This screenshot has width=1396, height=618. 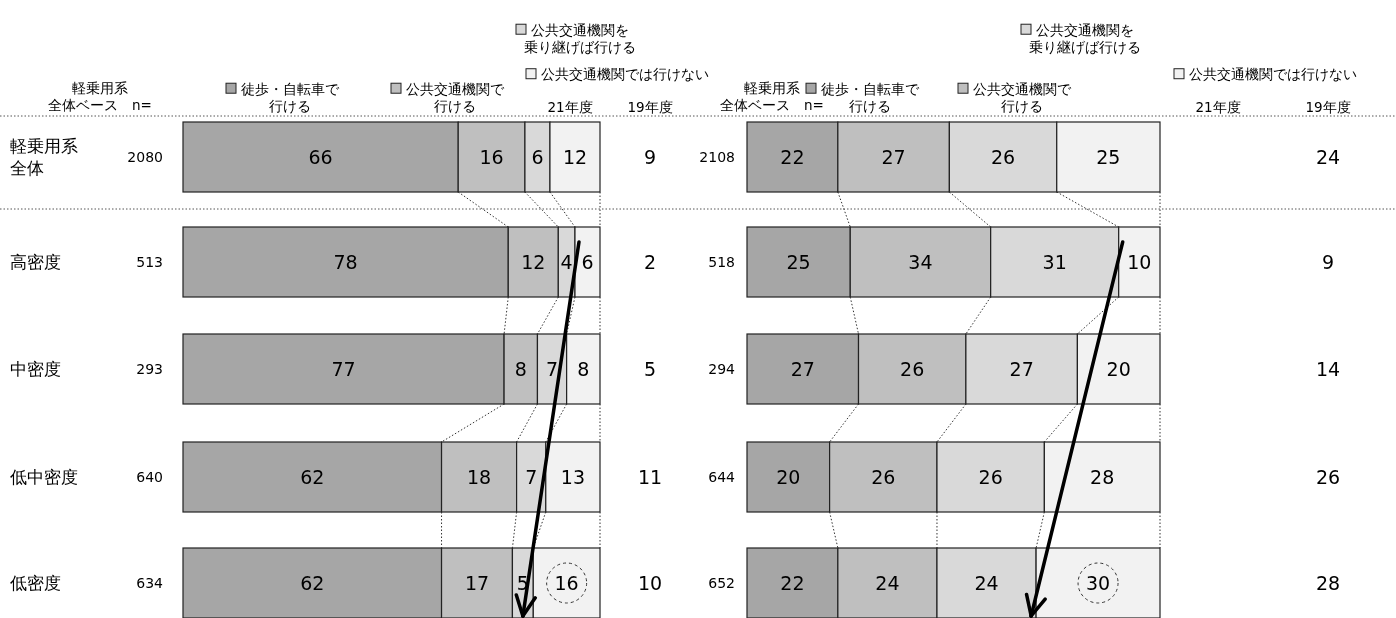 I want to click on legend-label: 徒歩・自転車で行ける, so click(x=290, y=98).